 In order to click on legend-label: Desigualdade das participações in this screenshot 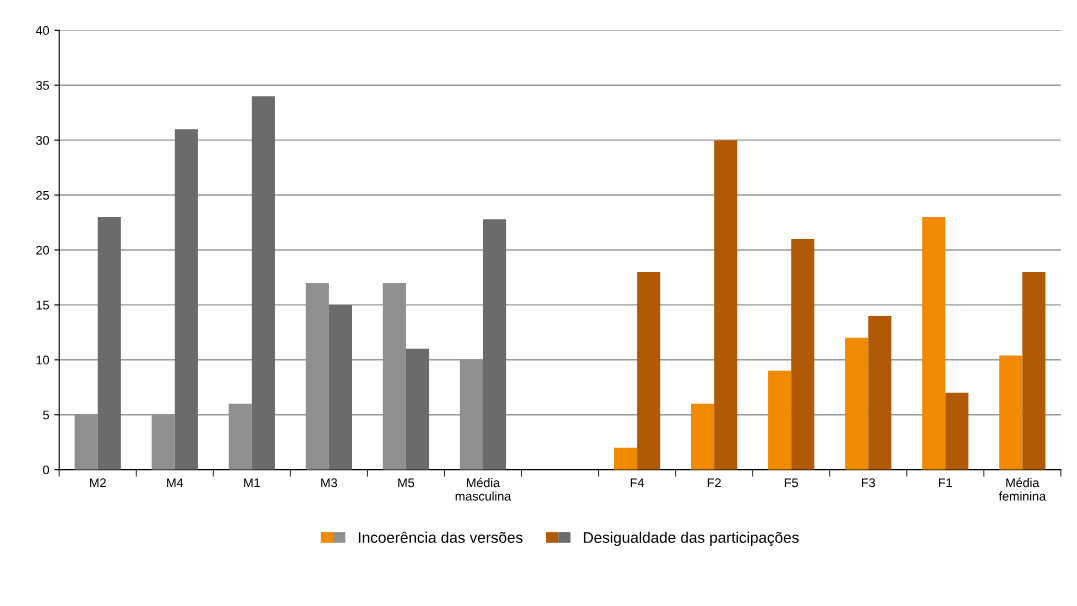, I will do `click(691, 539)`.